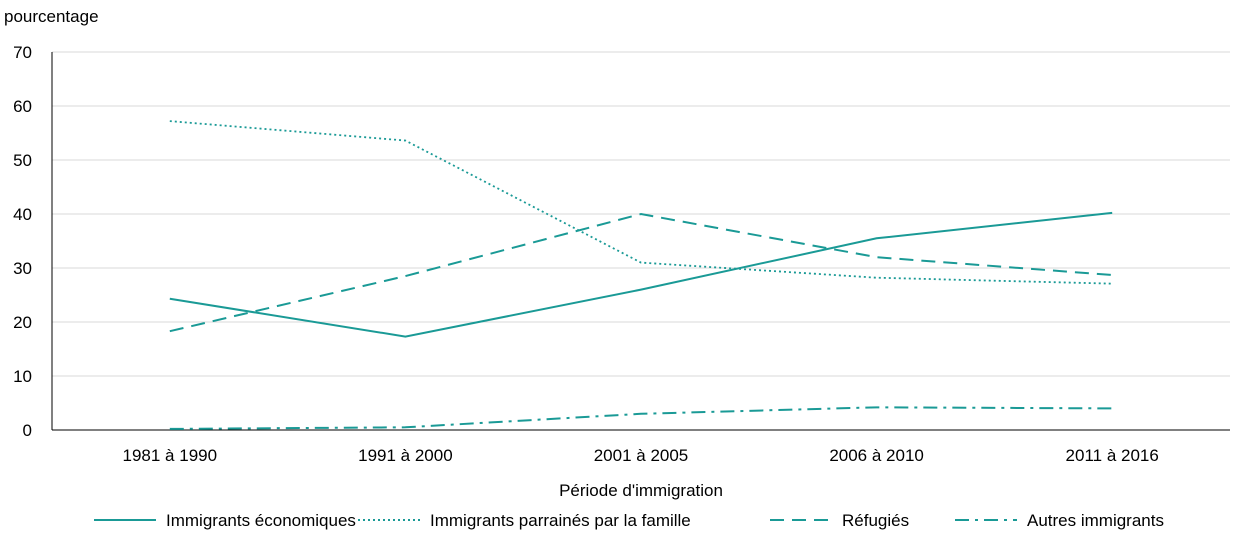 Image resolution: width=1236 pixels, height=537 pixels. I want to click on legend-label: Autres immigrants, so click(1095, 520).